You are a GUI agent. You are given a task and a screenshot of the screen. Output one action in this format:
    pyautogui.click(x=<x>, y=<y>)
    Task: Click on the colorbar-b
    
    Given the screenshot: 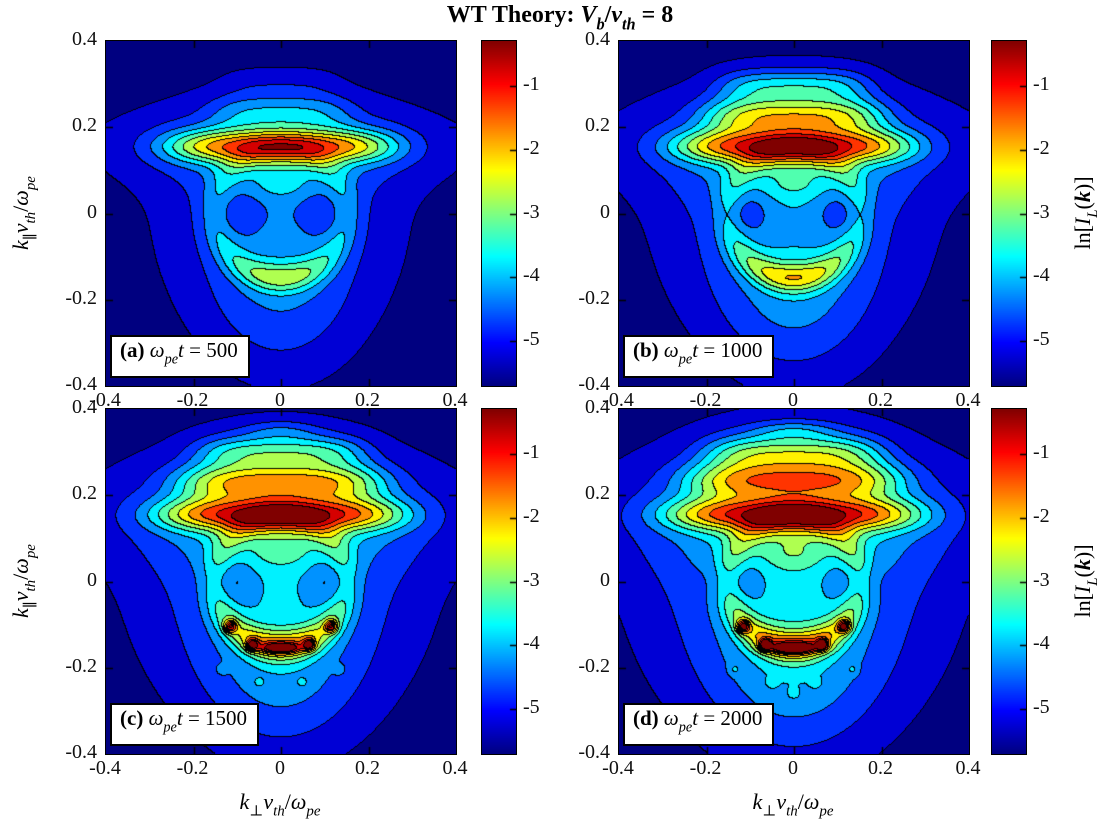 What is the action you would take?
    pyautogui.click(x=1009, y=213)
    